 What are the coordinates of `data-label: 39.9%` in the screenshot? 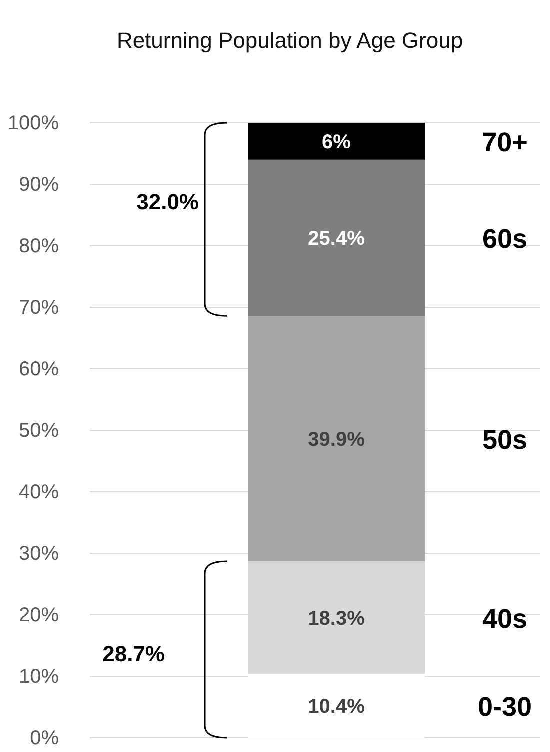 It's located at (337, 439).